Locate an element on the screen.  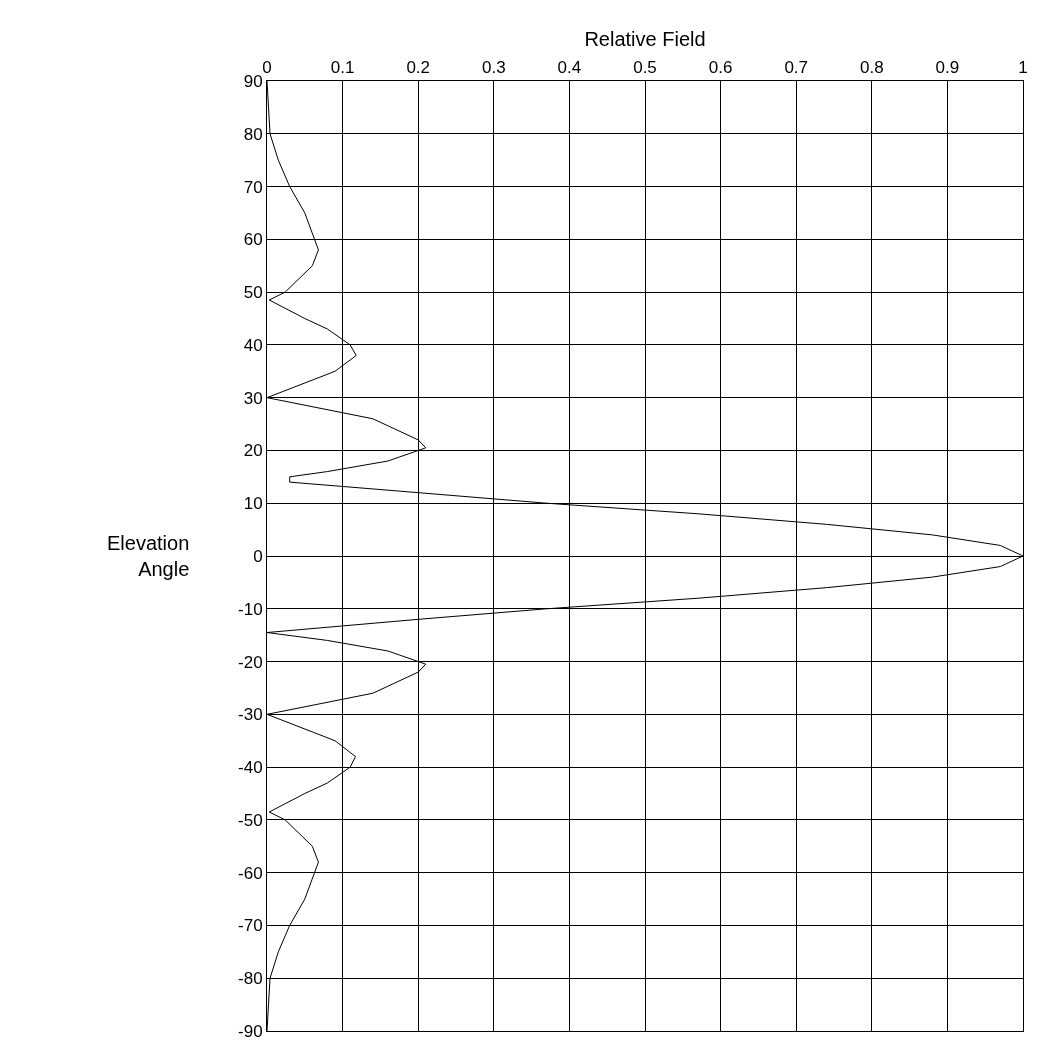
x-axis-title: Relative Field is located at coordinates (645, 38).